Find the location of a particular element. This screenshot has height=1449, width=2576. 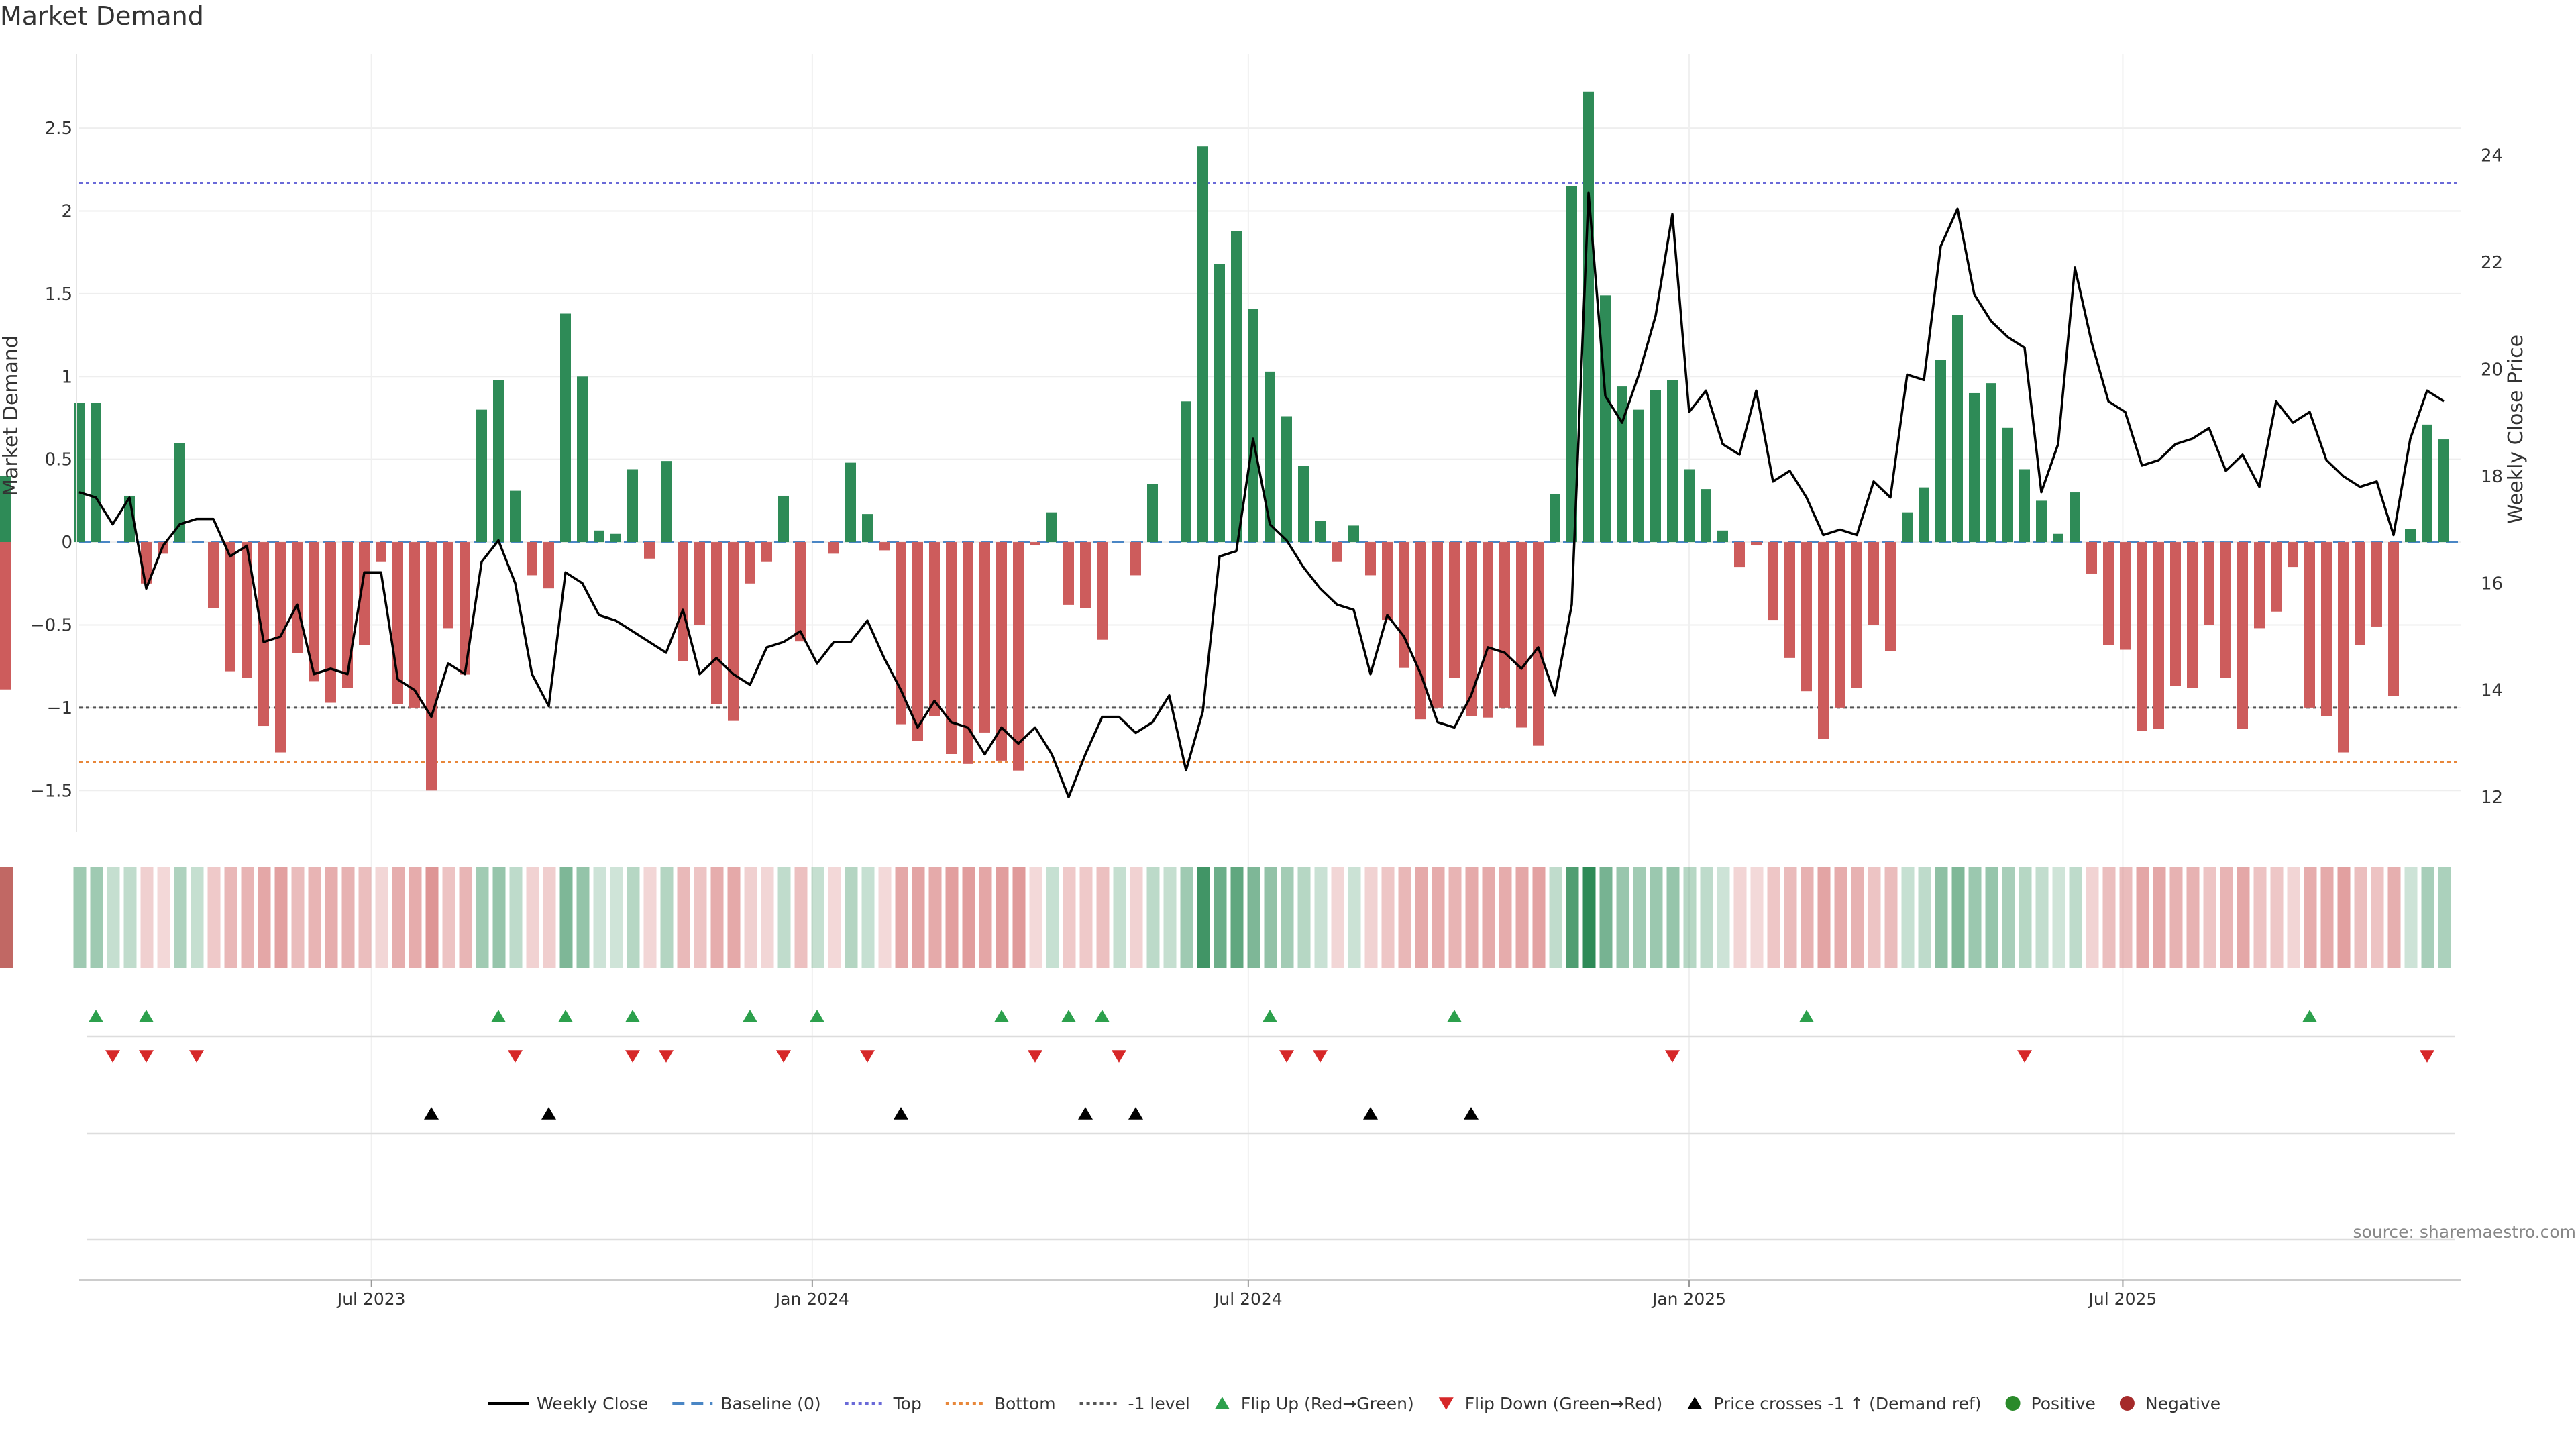

legend-item: Flip Up (Red→Green) is located at coordinates (1314, 1403).